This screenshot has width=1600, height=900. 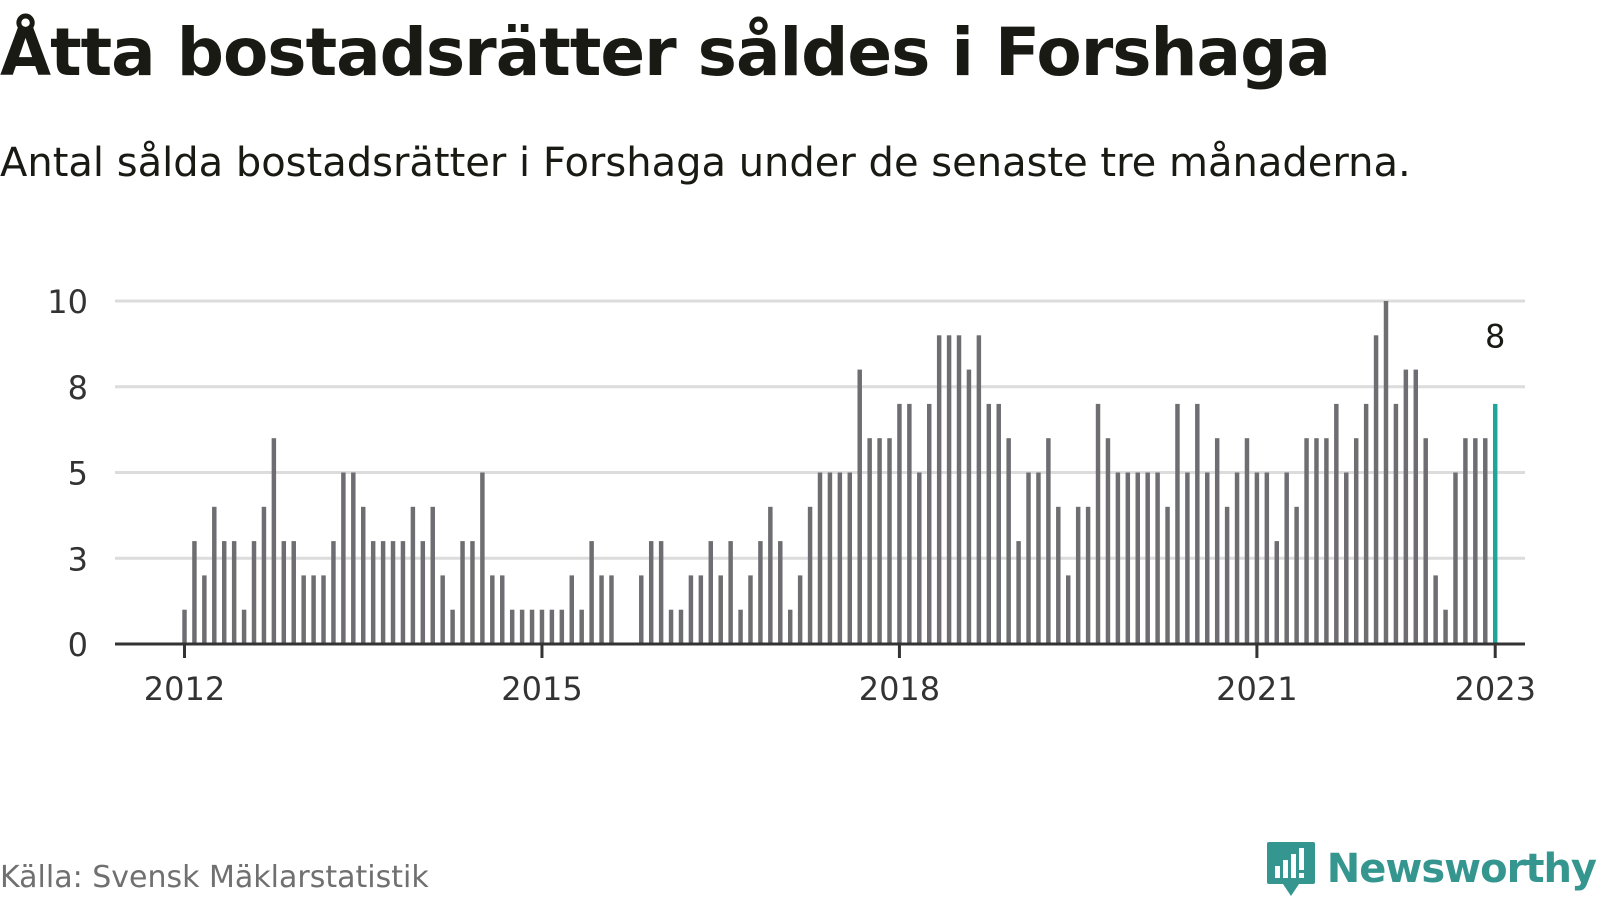 I want to click on y-tick-label: 8, so click(x=78, y=388).